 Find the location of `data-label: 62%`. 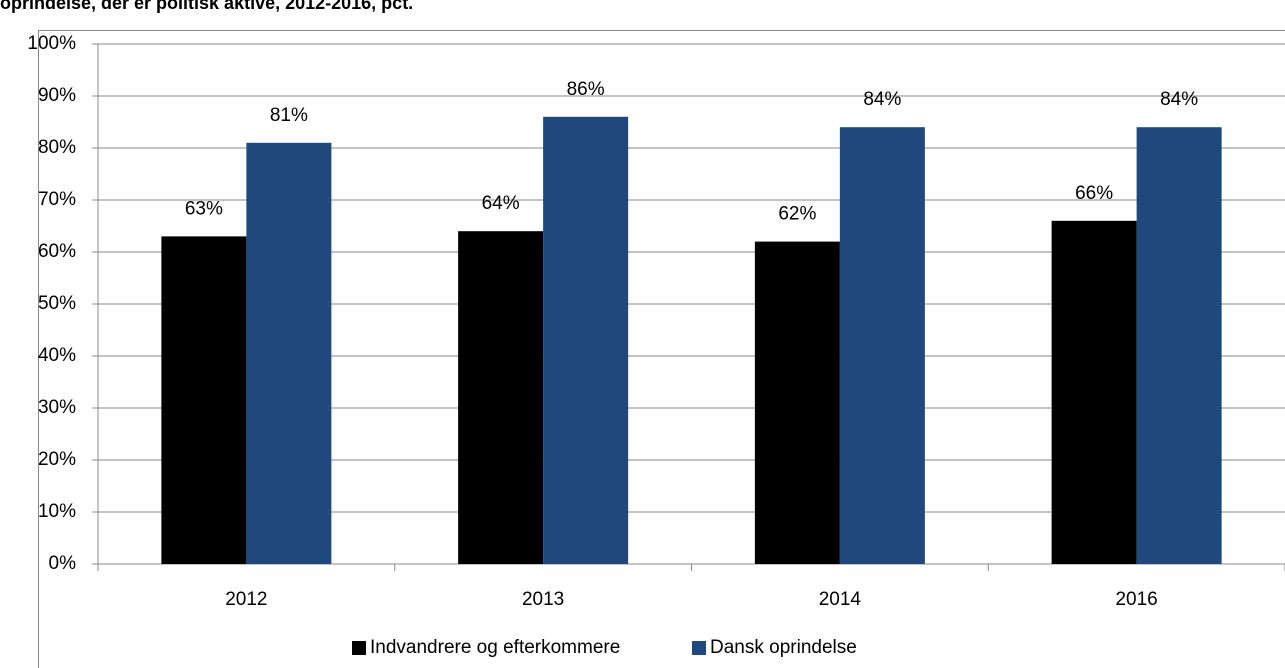

data-label: 62% is located at coordinates (797, 214).